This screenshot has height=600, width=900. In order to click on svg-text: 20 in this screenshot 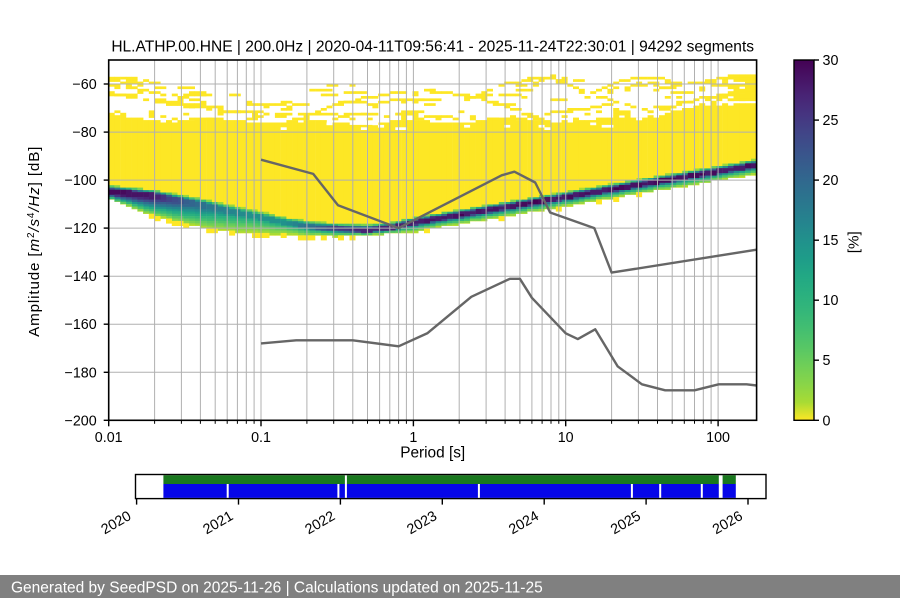, I will do `click(831, 181)`.